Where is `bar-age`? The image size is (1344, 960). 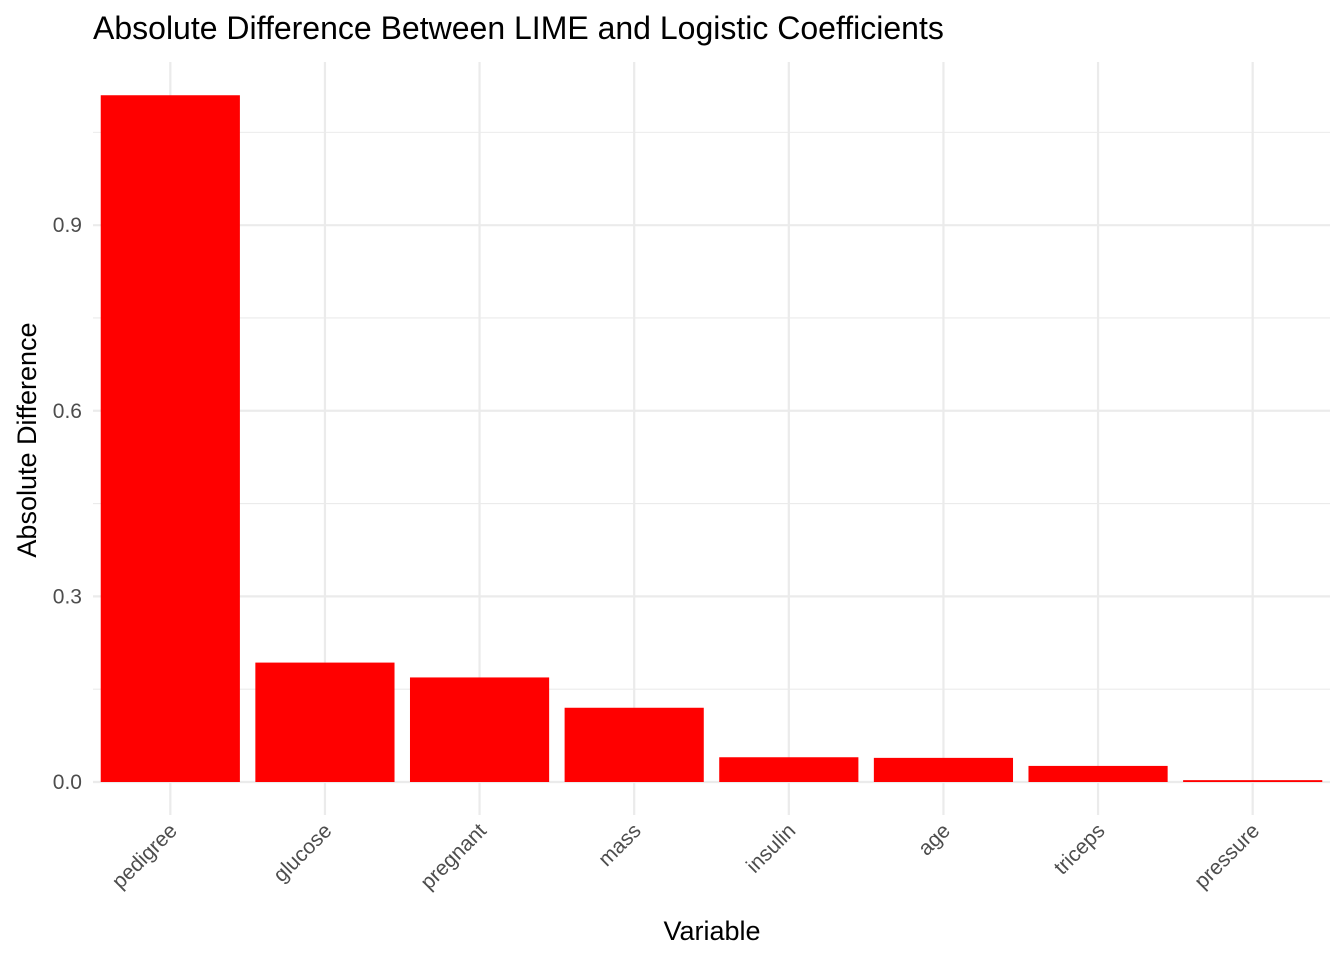 bar-age is located at coordinates (943, 769).